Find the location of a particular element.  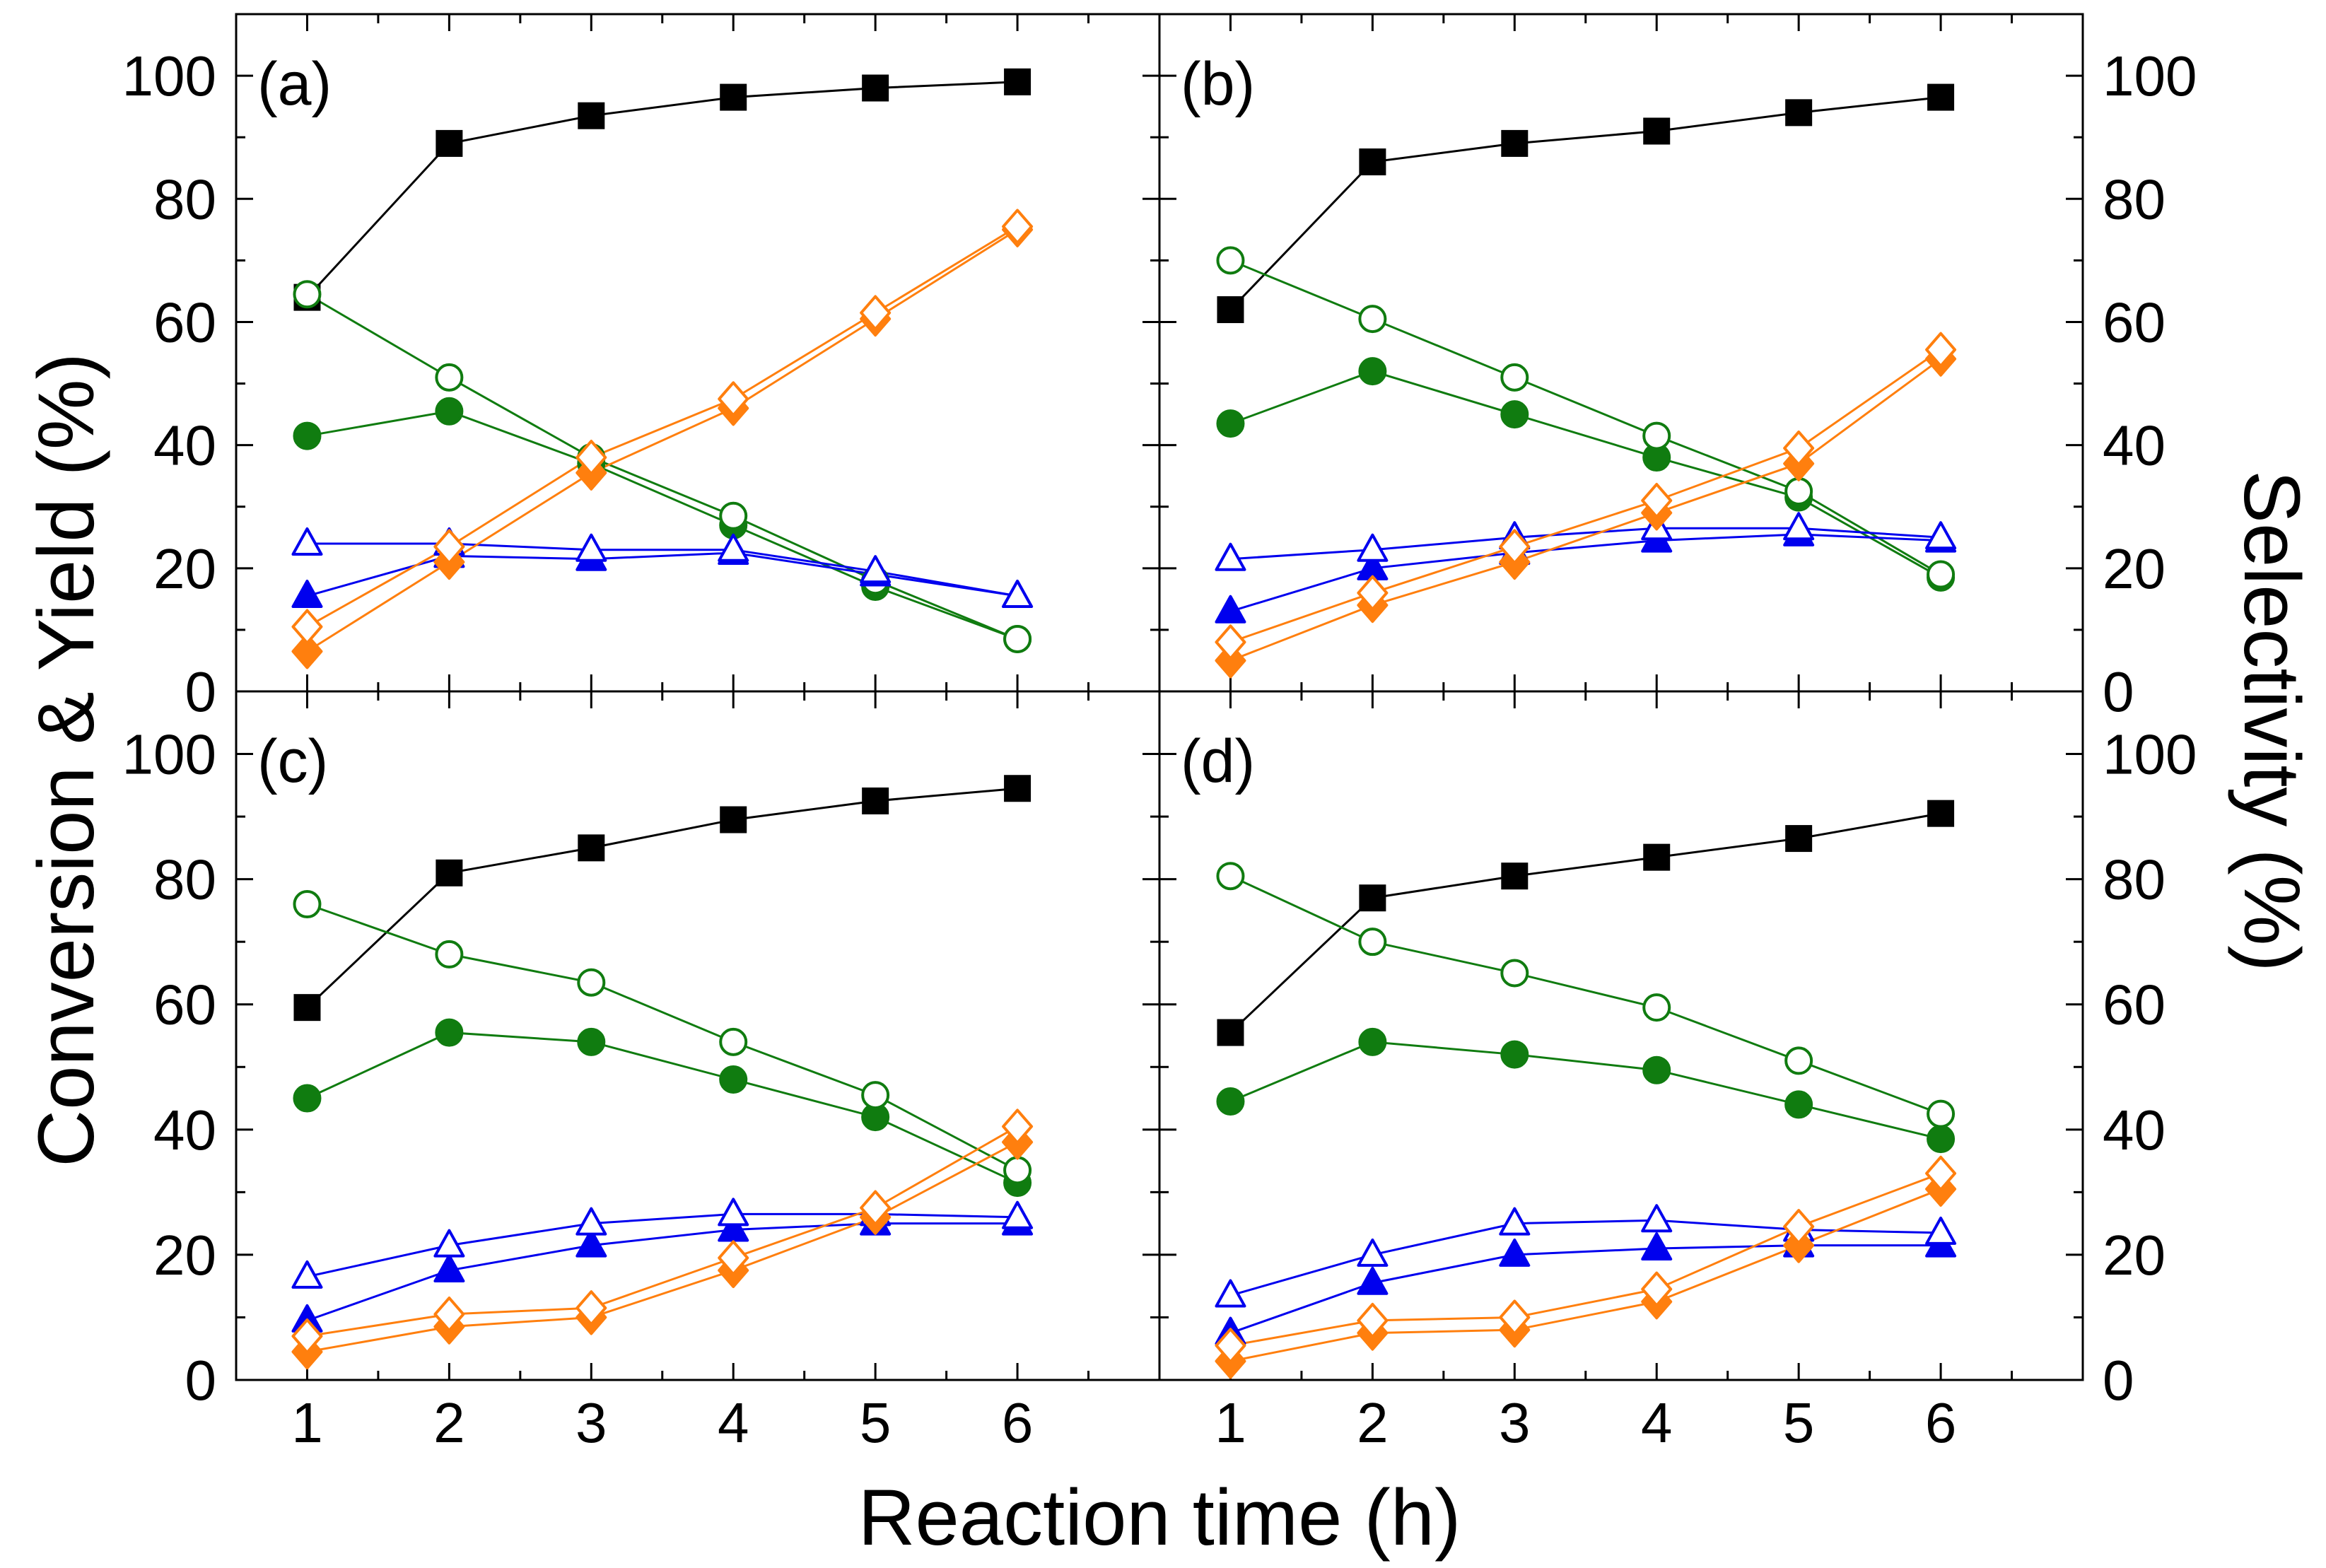

filled-square-series-line is located at coordinates (662, 898).